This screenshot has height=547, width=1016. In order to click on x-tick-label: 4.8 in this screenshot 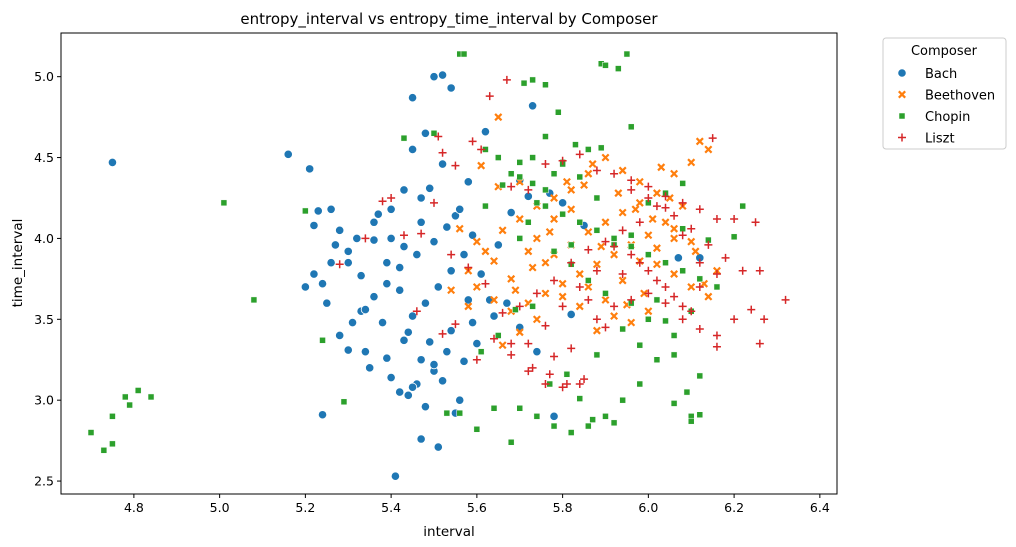, I will do `click(134, 507)`.